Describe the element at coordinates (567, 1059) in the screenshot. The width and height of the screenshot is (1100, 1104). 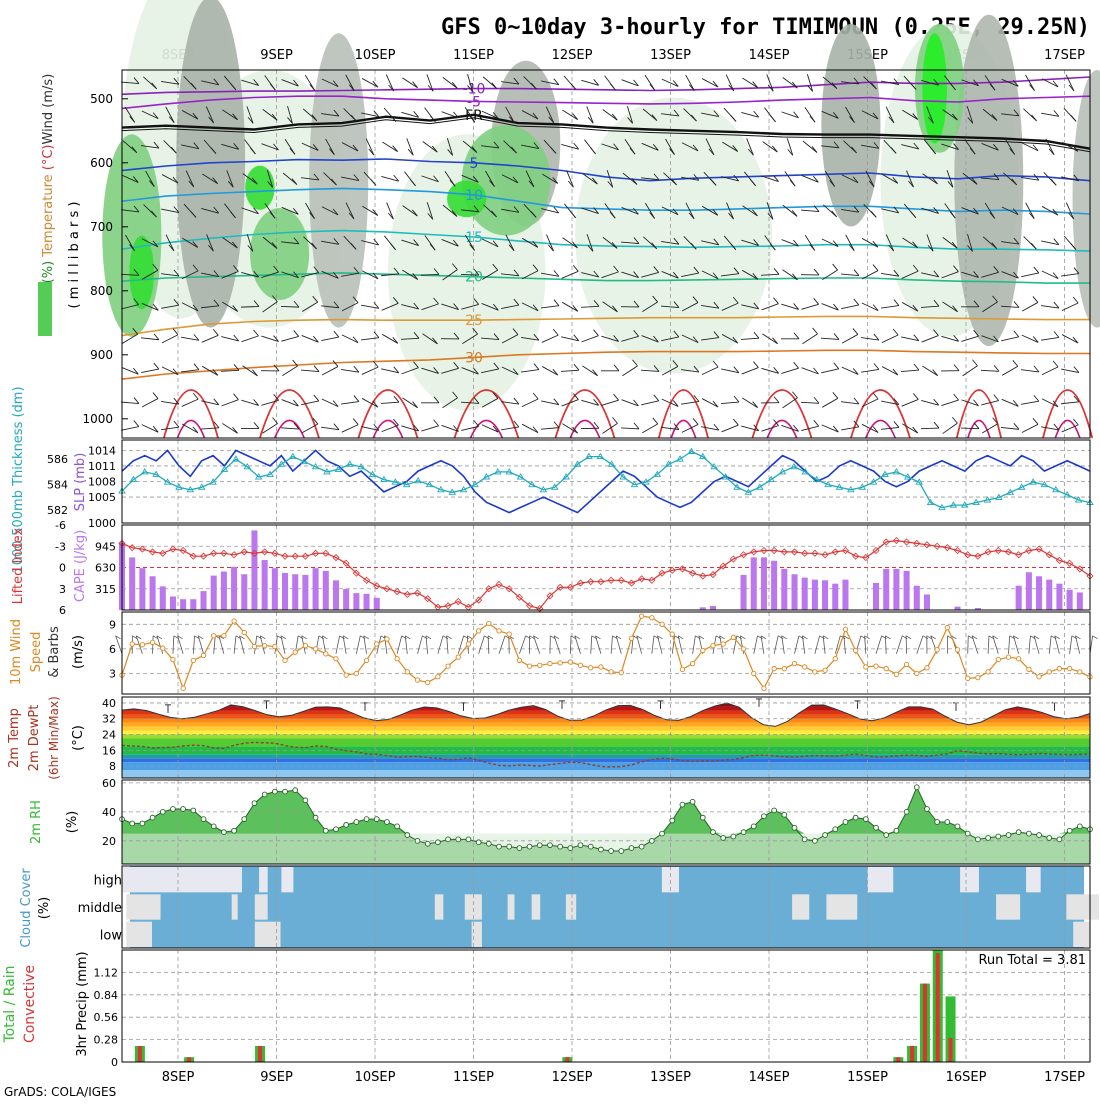
I see `precip-conv-bar` at that location.